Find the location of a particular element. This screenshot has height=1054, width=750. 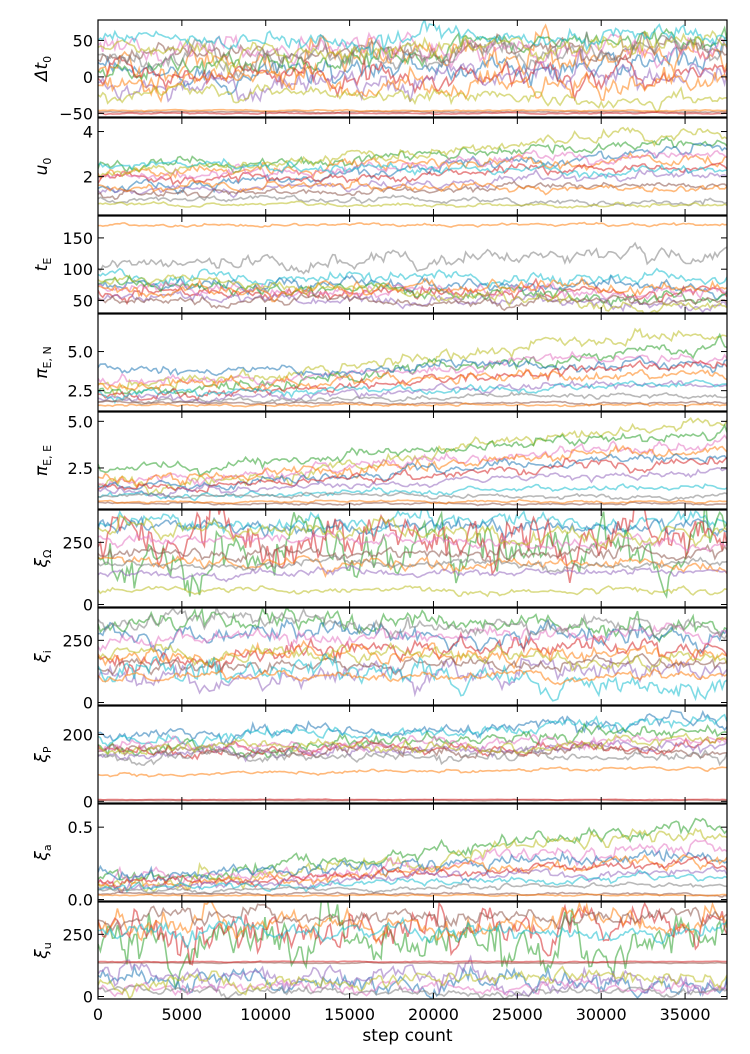

panel-4: 2.5 5.0 πE, E is located at coordinates (380, 460).